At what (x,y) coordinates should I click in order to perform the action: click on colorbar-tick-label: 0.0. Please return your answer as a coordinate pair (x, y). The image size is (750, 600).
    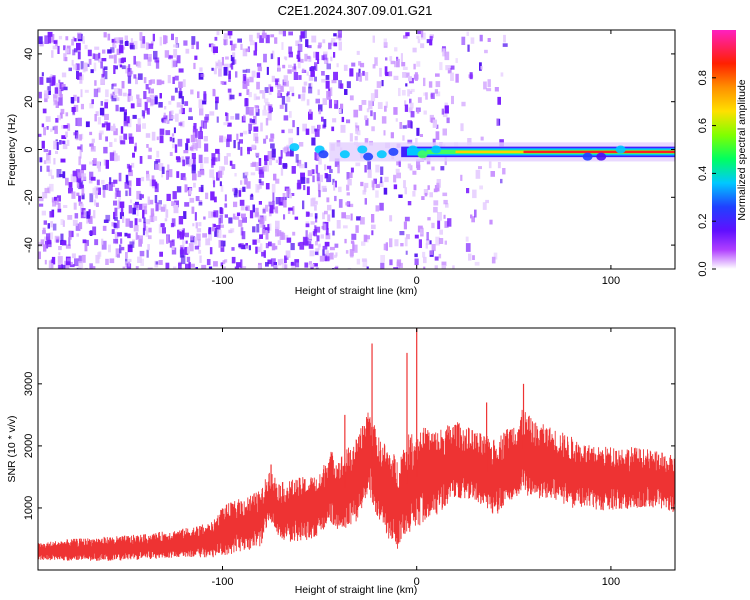
    Looking at the image, I should click on (703, 268).